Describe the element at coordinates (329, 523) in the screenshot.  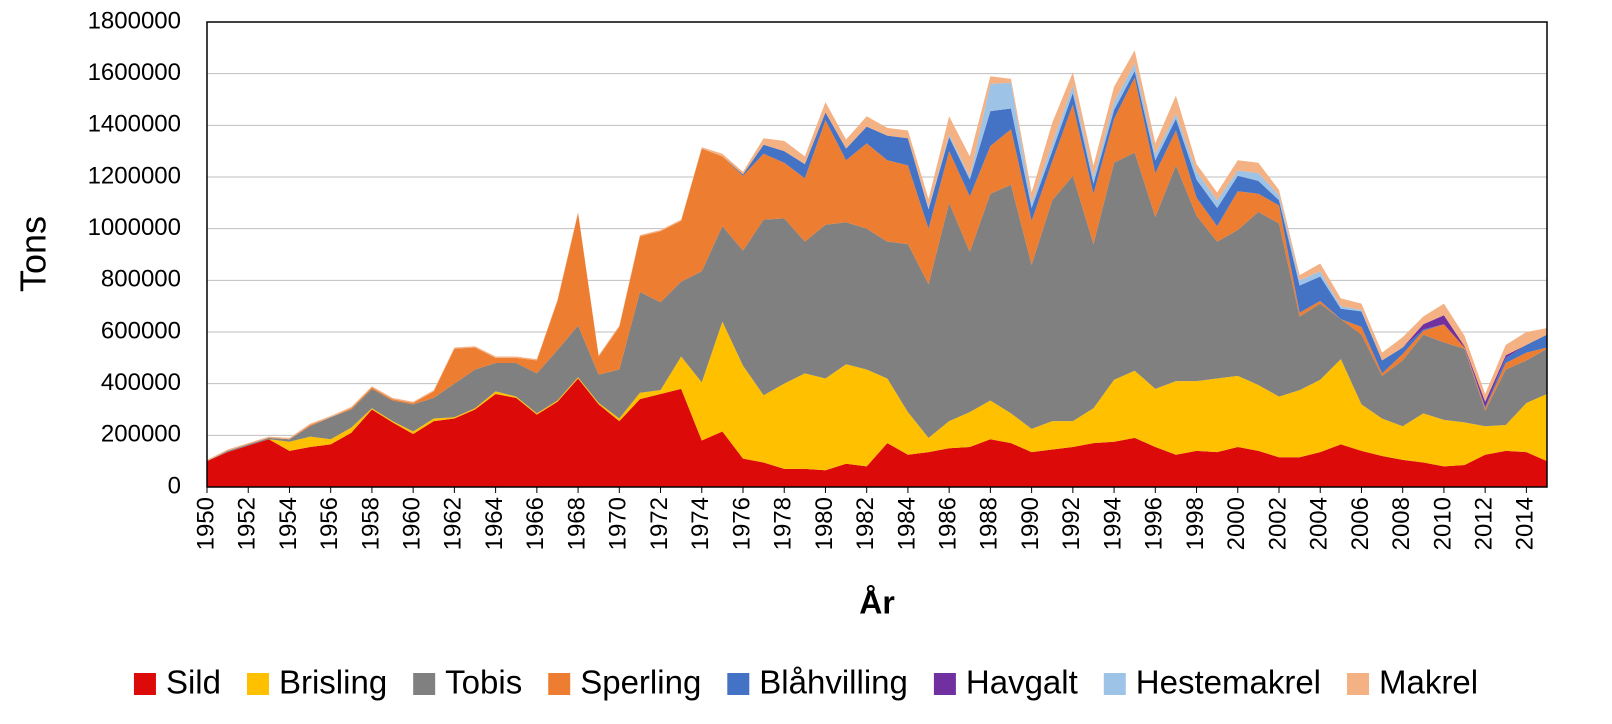
I see `x-tick-label: 1956` at that location.